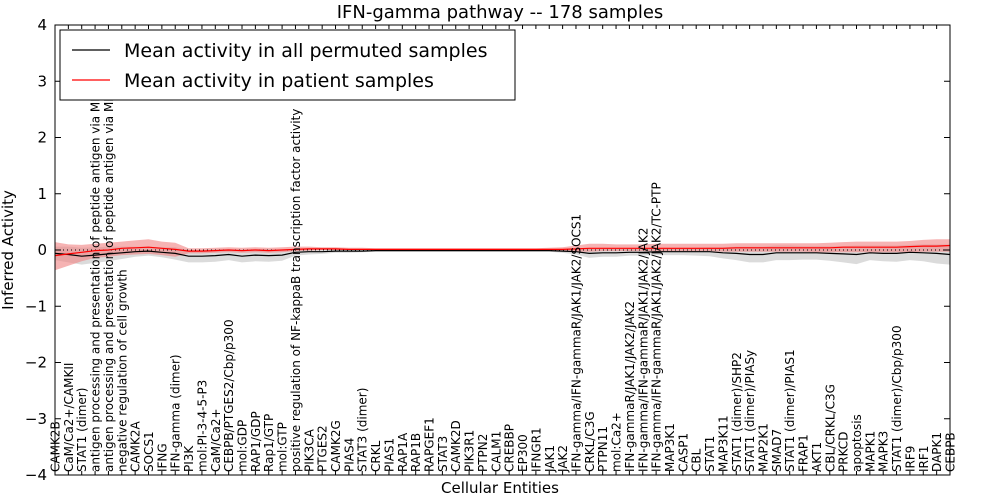 The height and width of the screenshot is (500, 1000). Describe the element at coordinates (279, 81) in the screenshot. I see `legend-label-patient: Mean activity in patient samples` at that location.